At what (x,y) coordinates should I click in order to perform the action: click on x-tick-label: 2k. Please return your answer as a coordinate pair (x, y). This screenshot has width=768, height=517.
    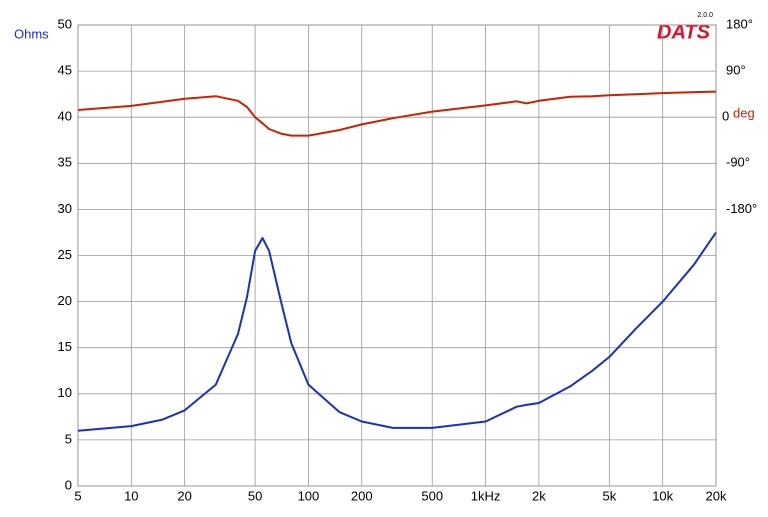
    Looking at the image, I should click on (539, 495).